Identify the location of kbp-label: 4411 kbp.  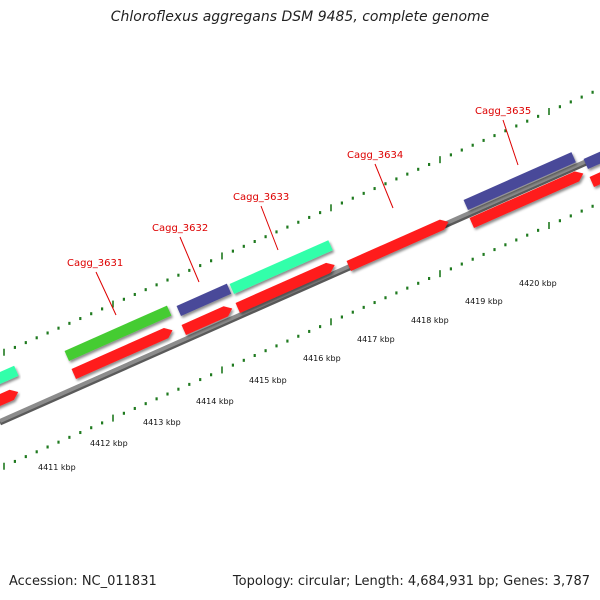
(57, 467).